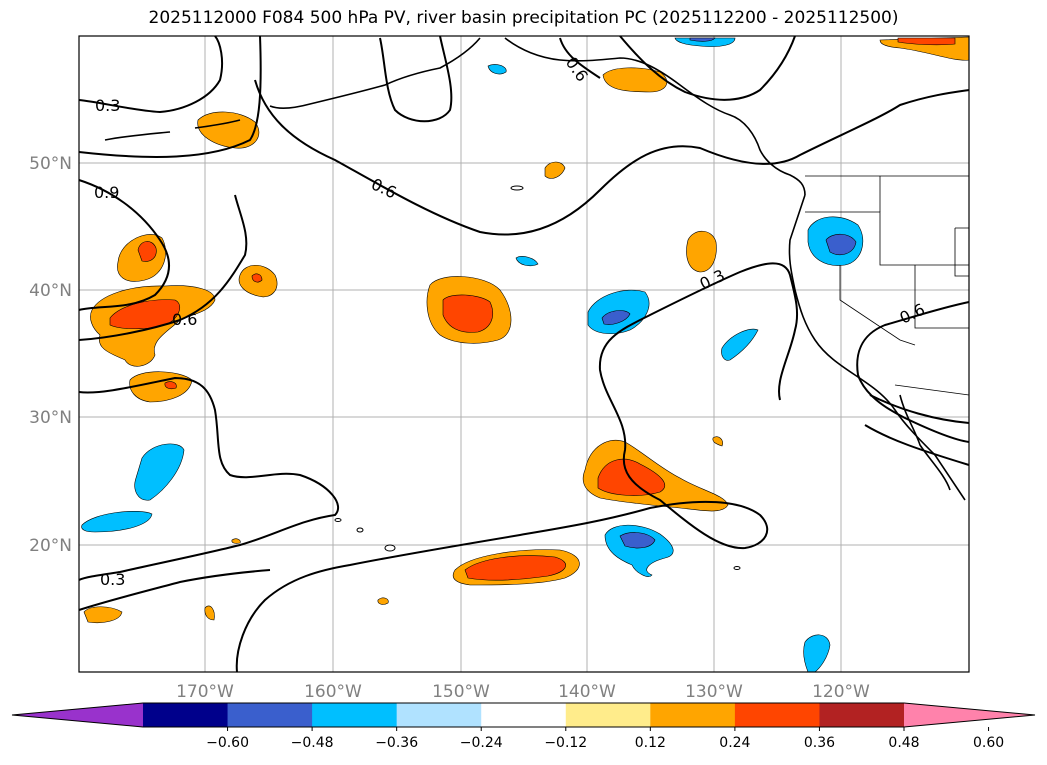  I want to click on colorbar-tick-label: 0.36, so click(819, 743).